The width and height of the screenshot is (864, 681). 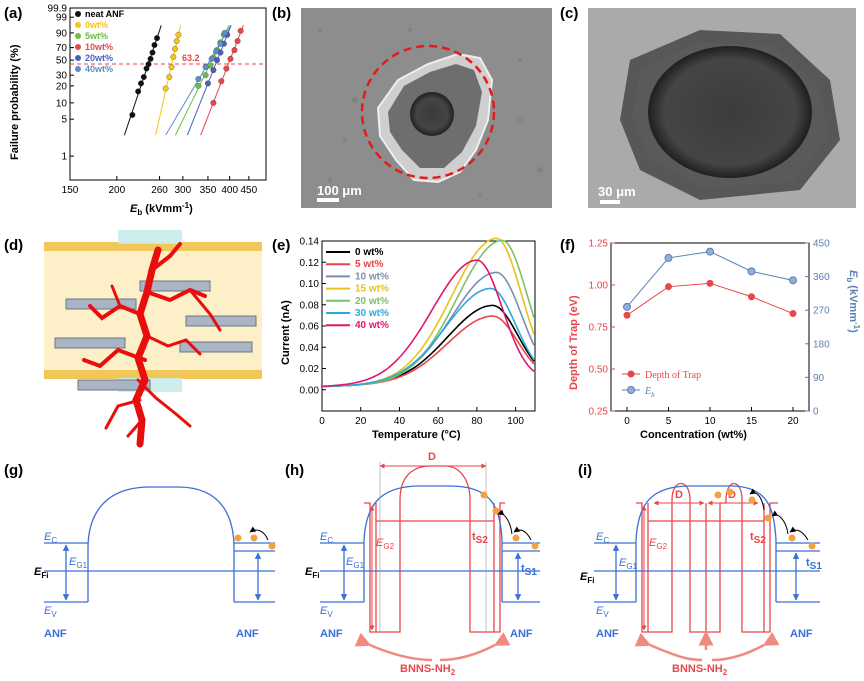 I want to click on f-xtick-label: 10, so click(x=710, y=421).